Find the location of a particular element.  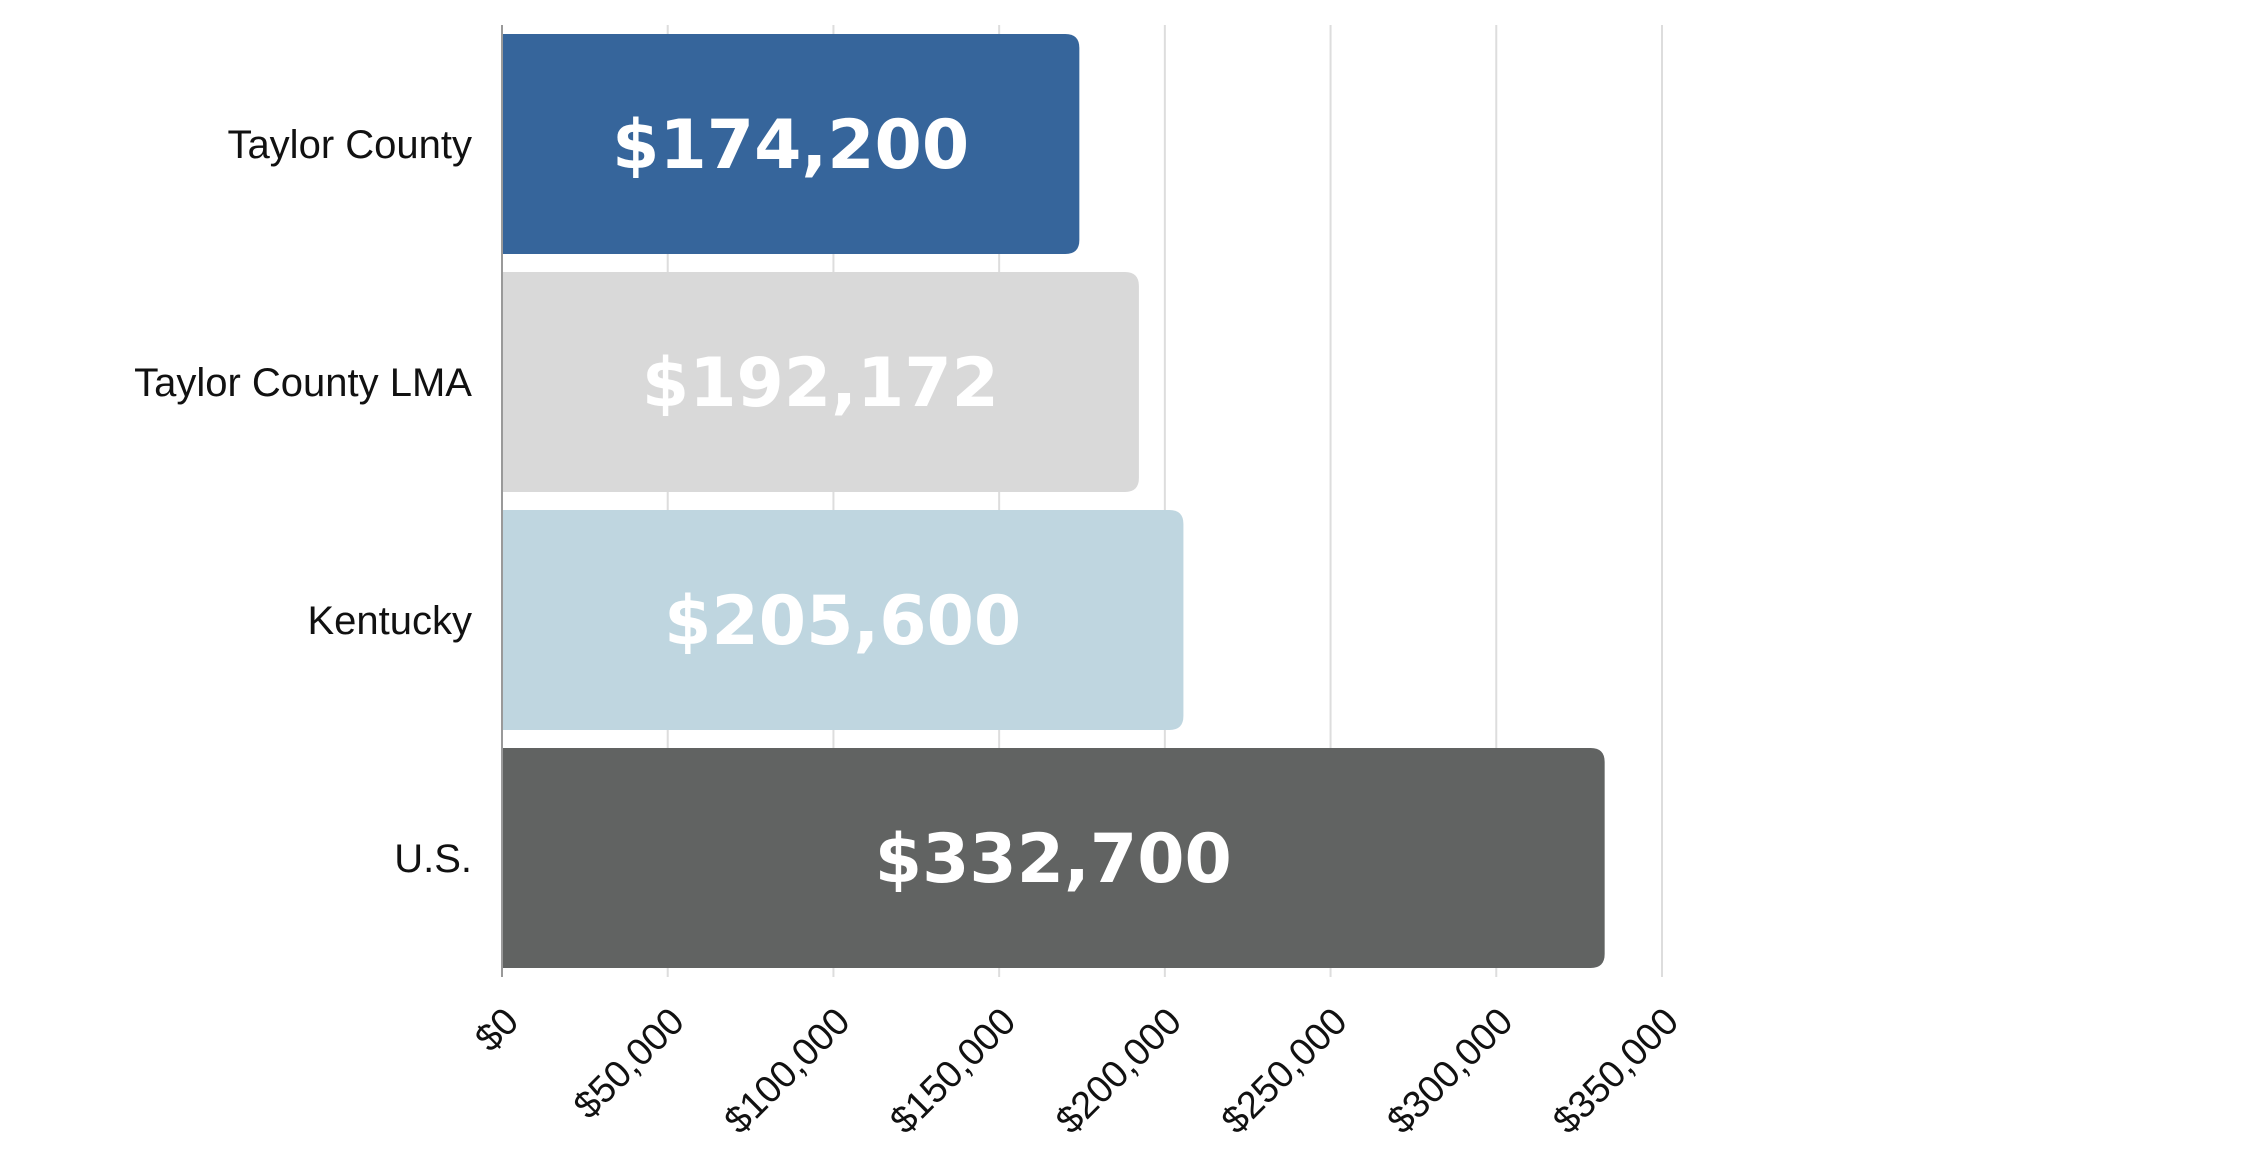

category-label-3: Kentucky is located at coordinates (389, 621).